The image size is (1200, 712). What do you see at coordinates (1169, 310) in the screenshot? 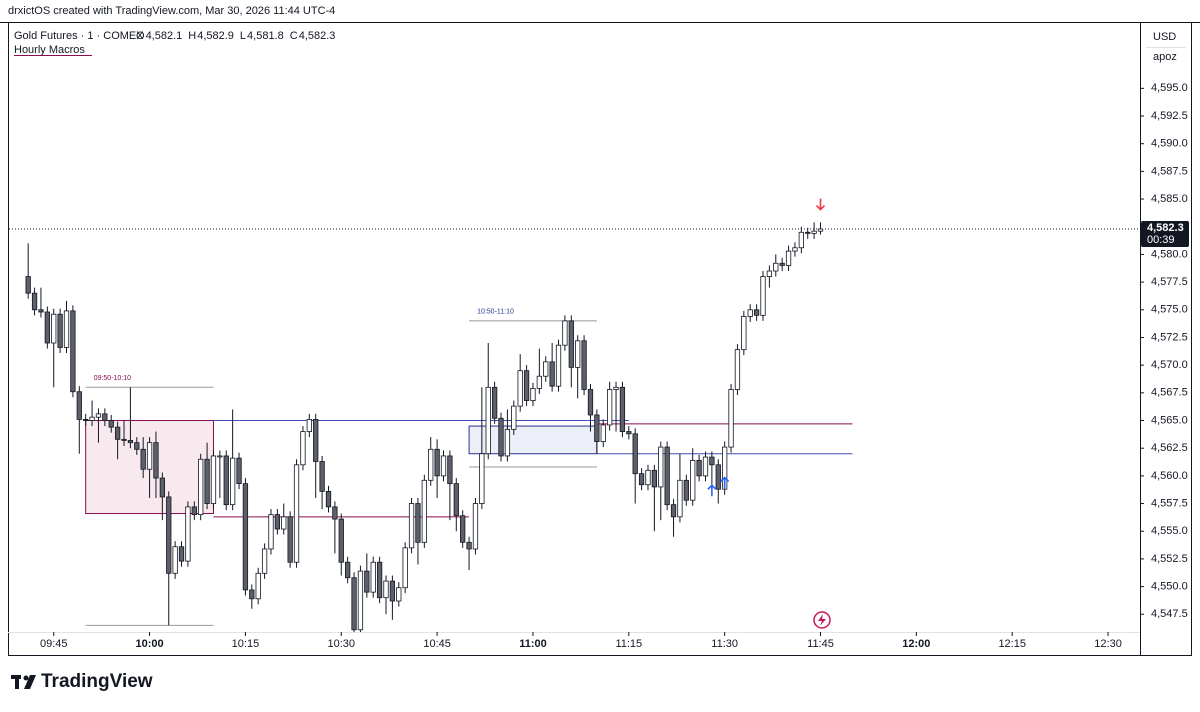
I see `y-tick-label: 4,575.0` at bounding box center [1169, 310].